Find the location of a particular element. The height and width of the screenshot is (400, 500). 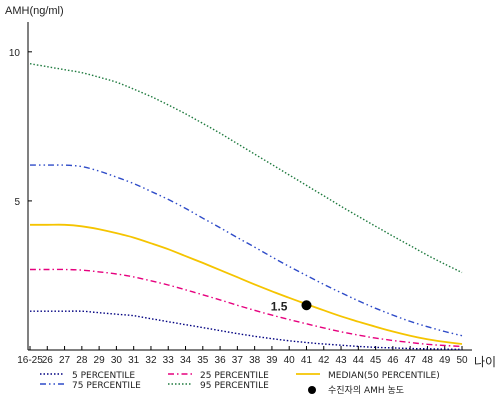

x-tick-label: 45 is located at coordinates (376, 360).